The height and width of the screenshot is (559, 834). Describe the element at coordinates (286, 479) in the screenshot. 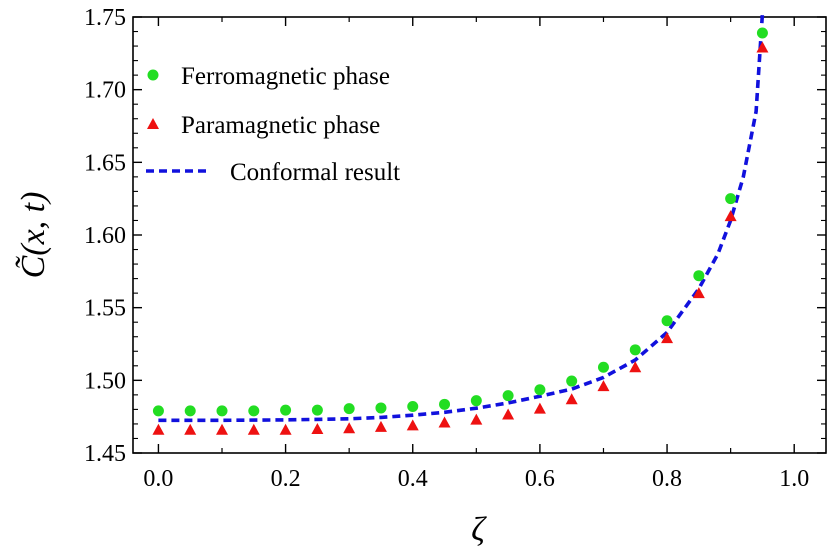

I see `x-tick-label: 0.2` at that location.